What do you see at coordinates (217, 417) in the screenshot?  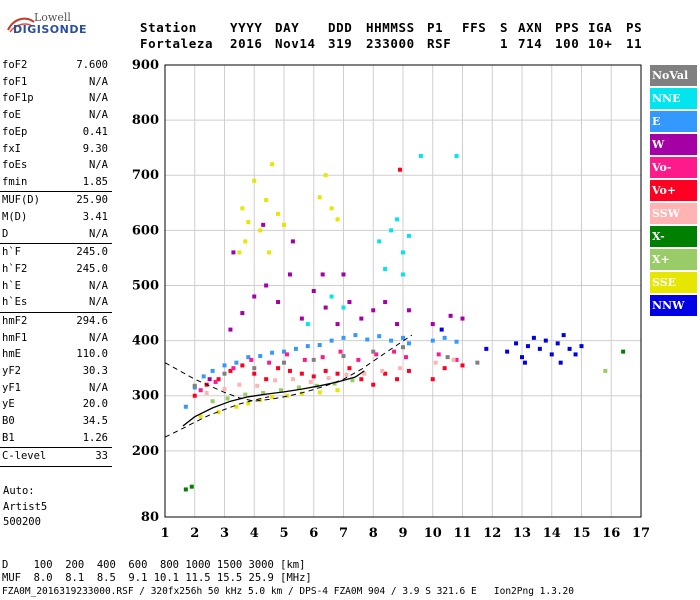 I see `profile-dashed-lower-curve` at bounding box center [217, 417].